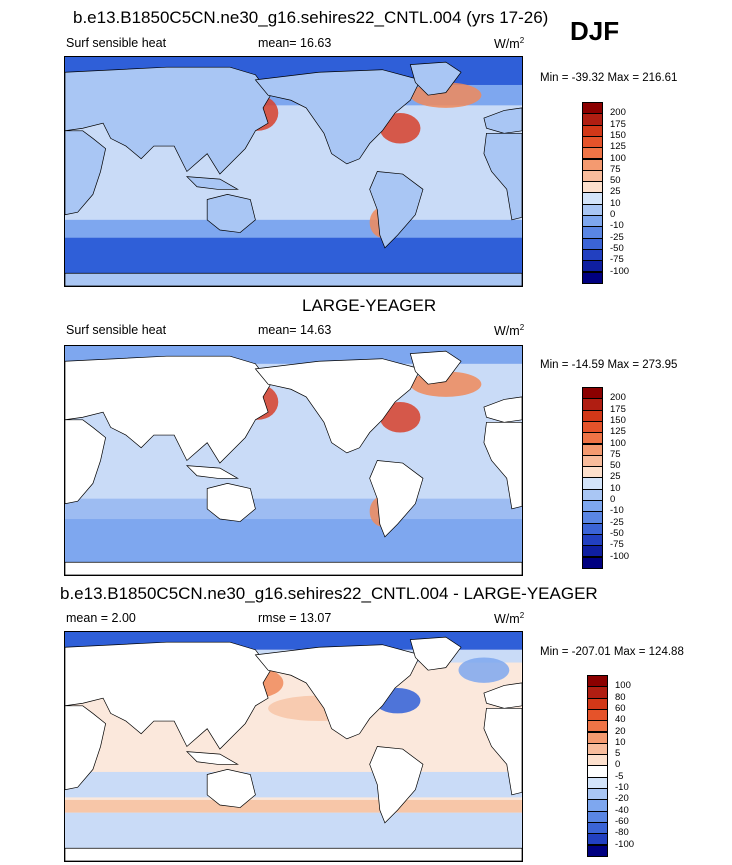  Describe the element at coordinates (509, 331) in the screenshot. I see `panel-2-units: W/m2` at that location.